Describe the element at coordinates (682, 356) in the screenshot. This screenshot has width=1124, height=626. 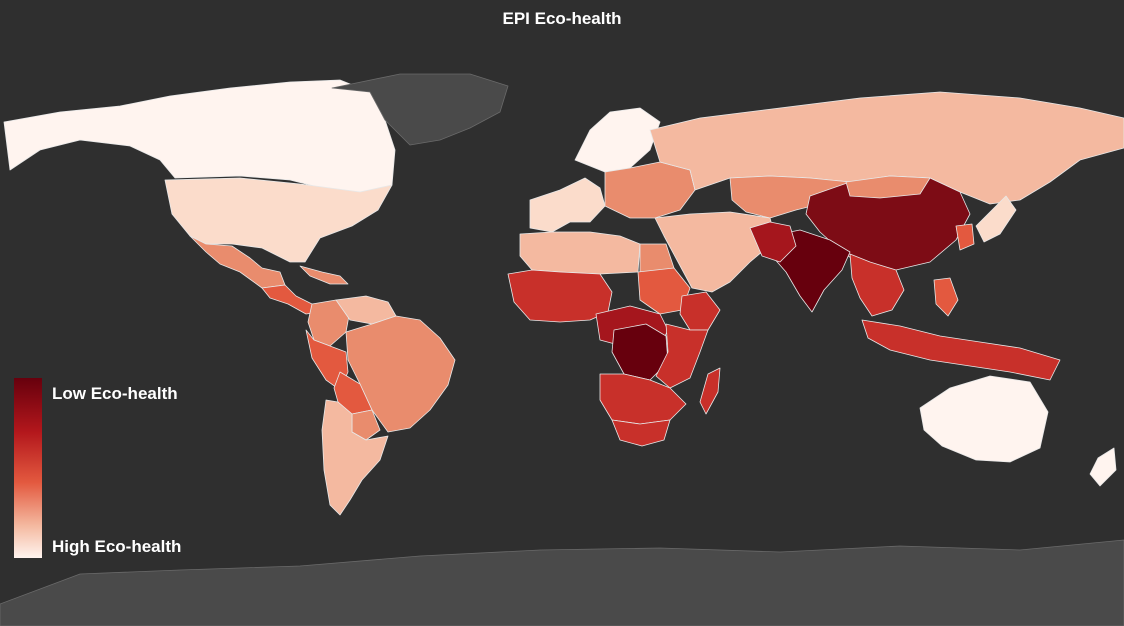
I see `region-east-africa` at that location.